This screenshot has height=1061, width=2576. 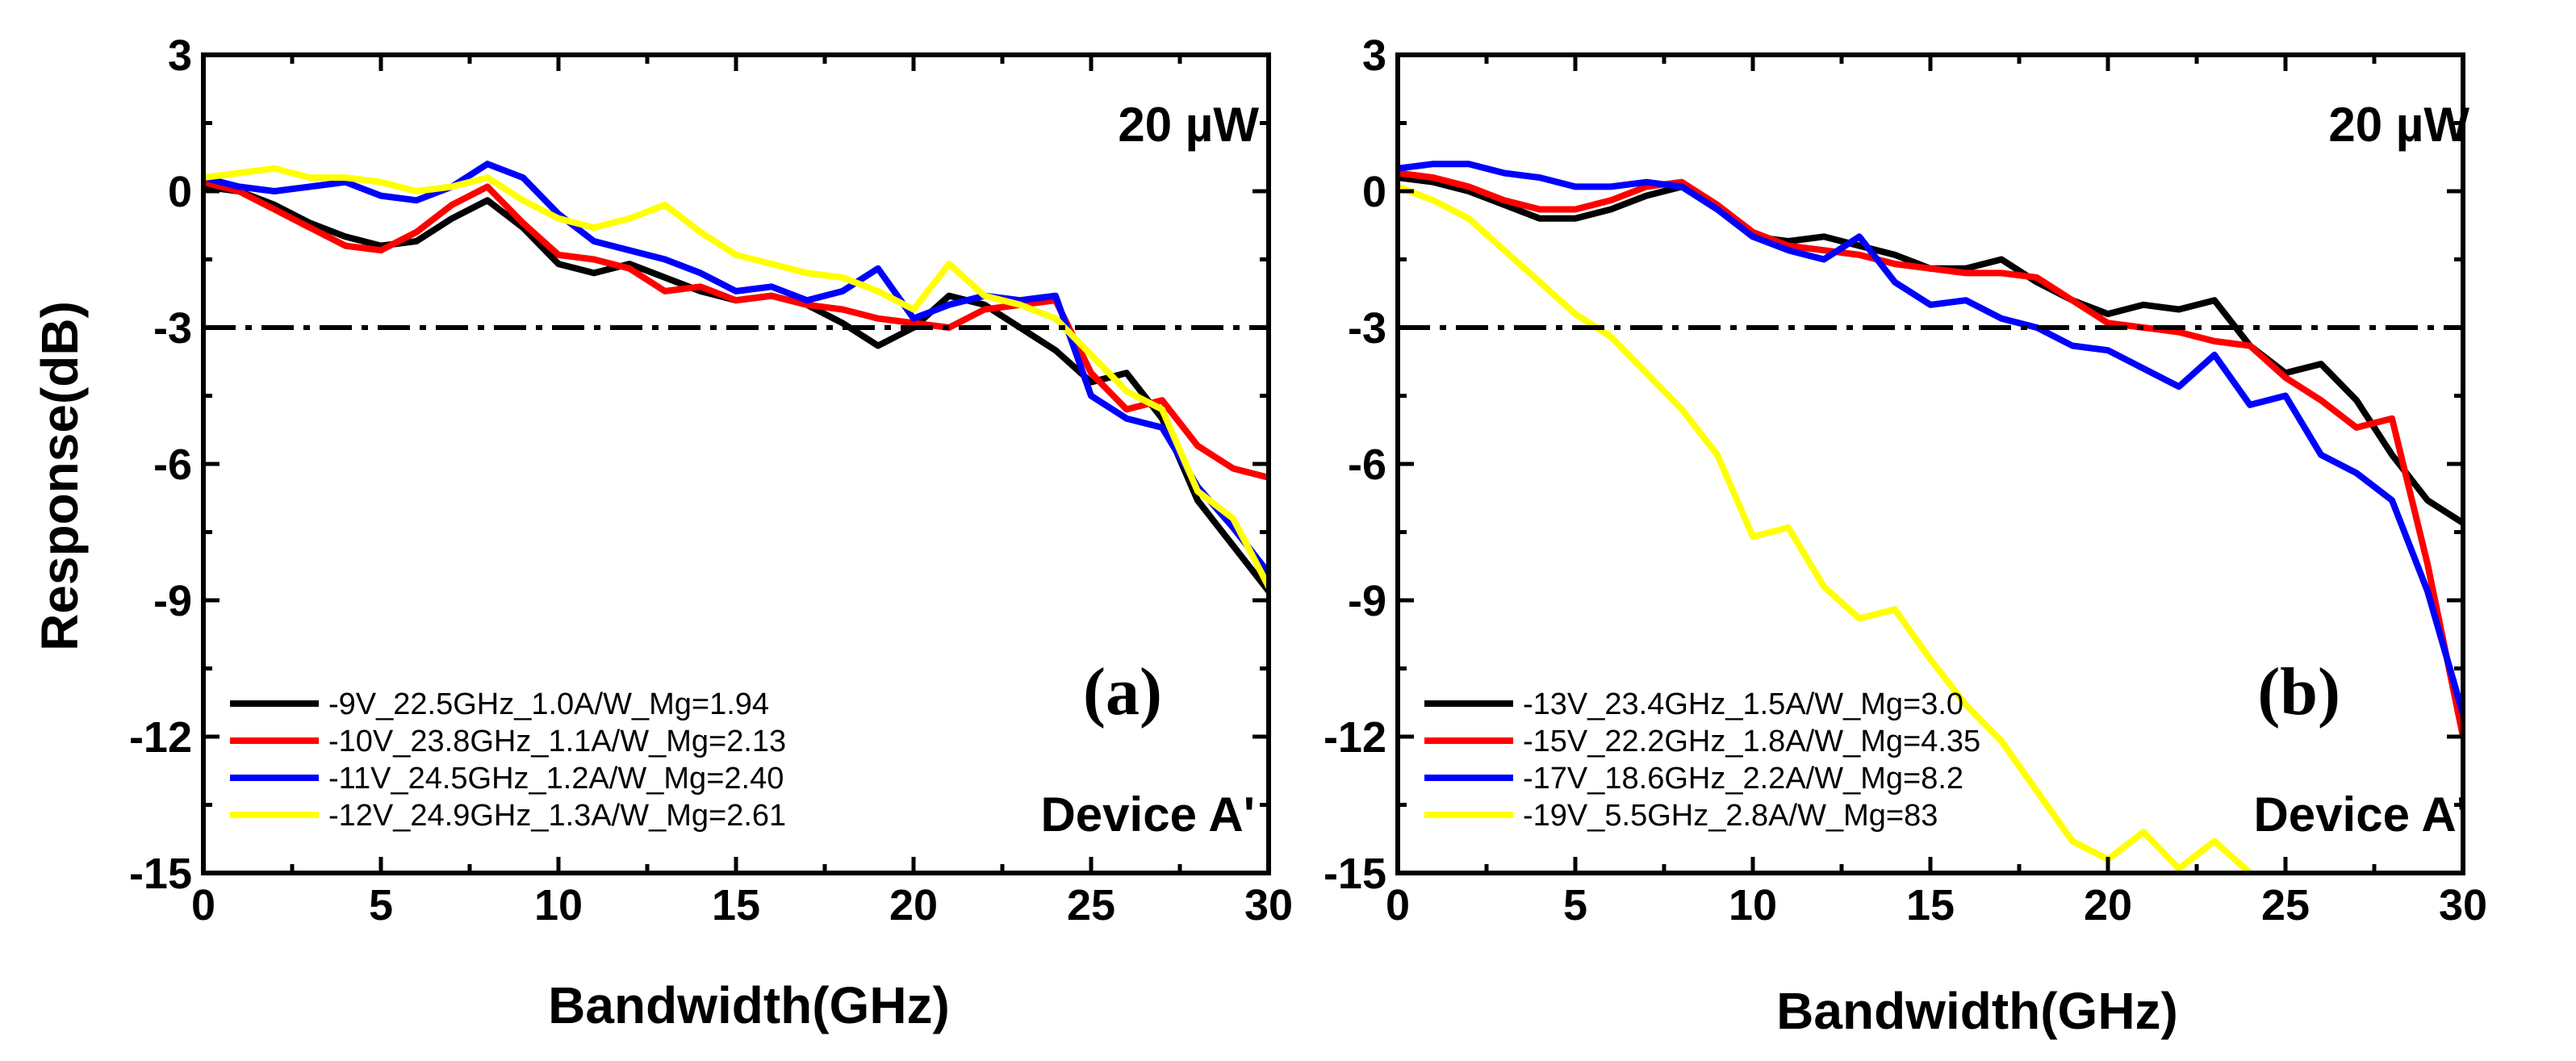 What do you see at coordinates (172, 328) in the screenshot?
I see `y-tick-label-a: -3` at bounding box center [172, 328].